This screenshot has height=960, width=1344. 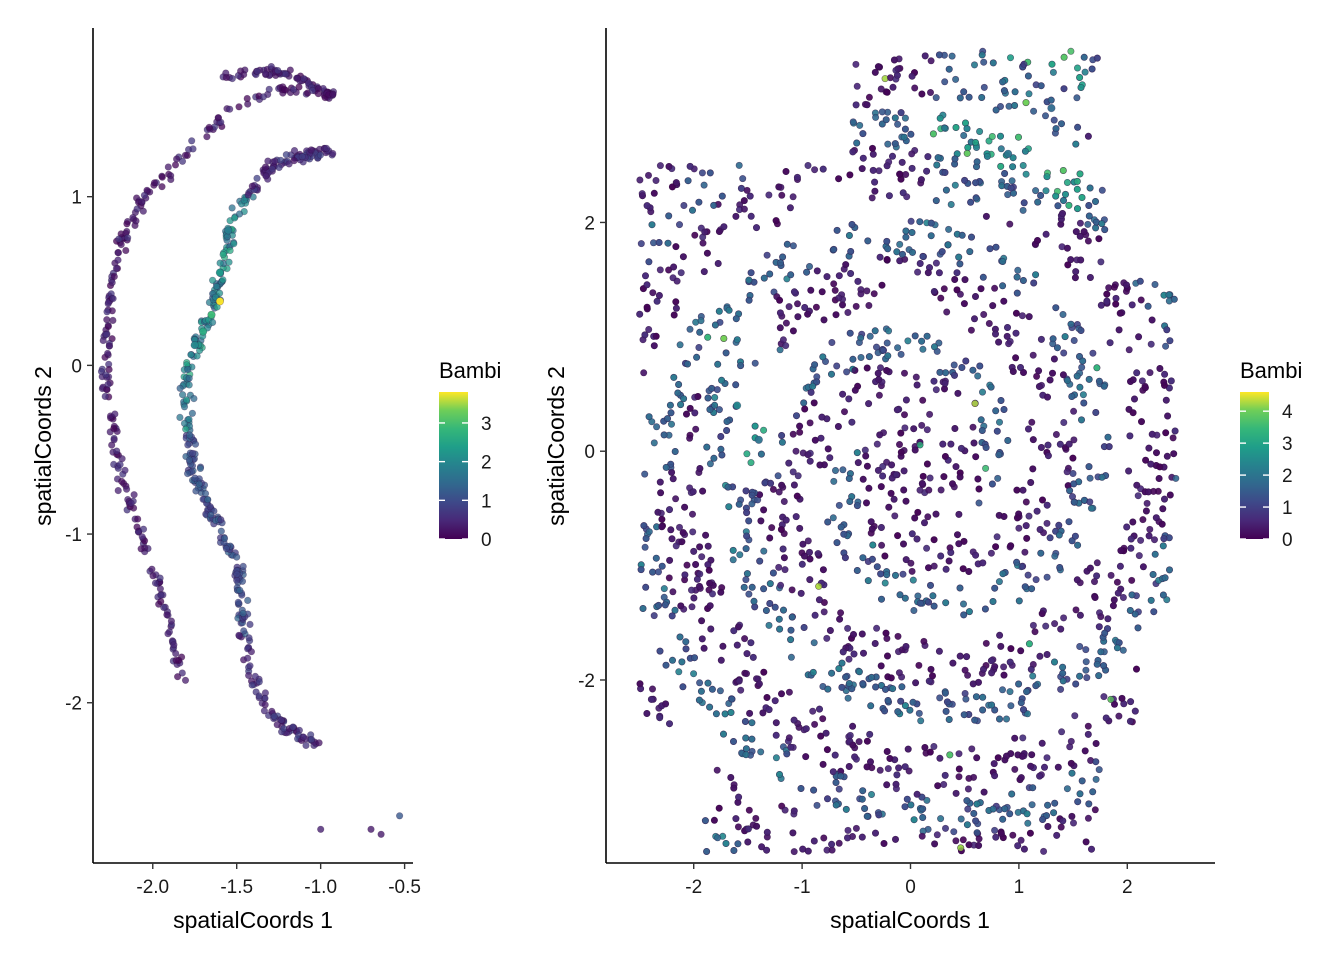 I want to click on left-legend-label: 3, so click(x=486, y=424).